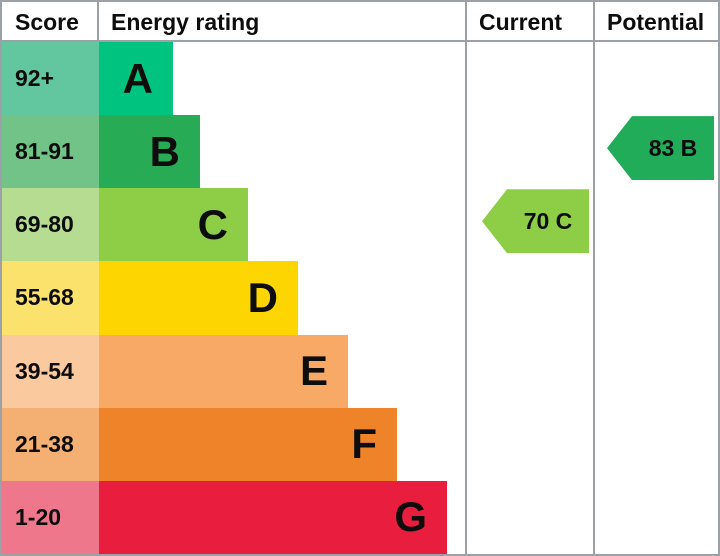 Image resolution: width=720 pixels, height=556 pixels. I want to click on current-column-divider, so click(466, 278).